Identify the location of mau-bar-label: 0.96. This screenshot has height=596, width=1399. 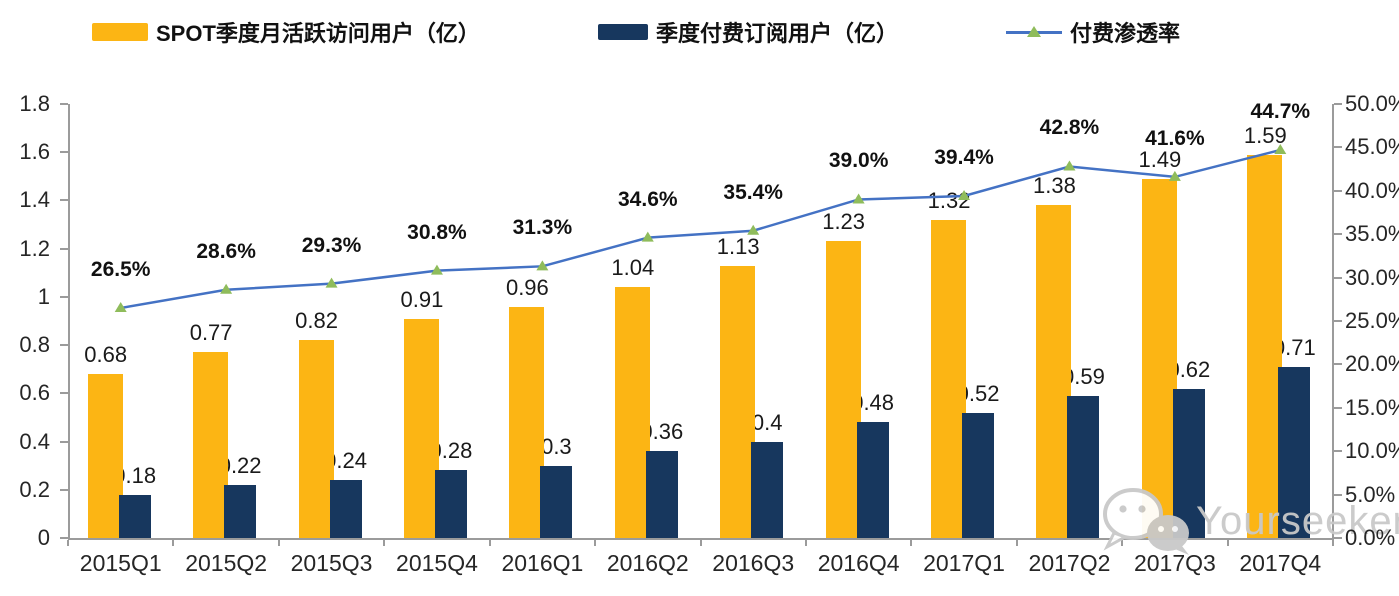
(527, 287).